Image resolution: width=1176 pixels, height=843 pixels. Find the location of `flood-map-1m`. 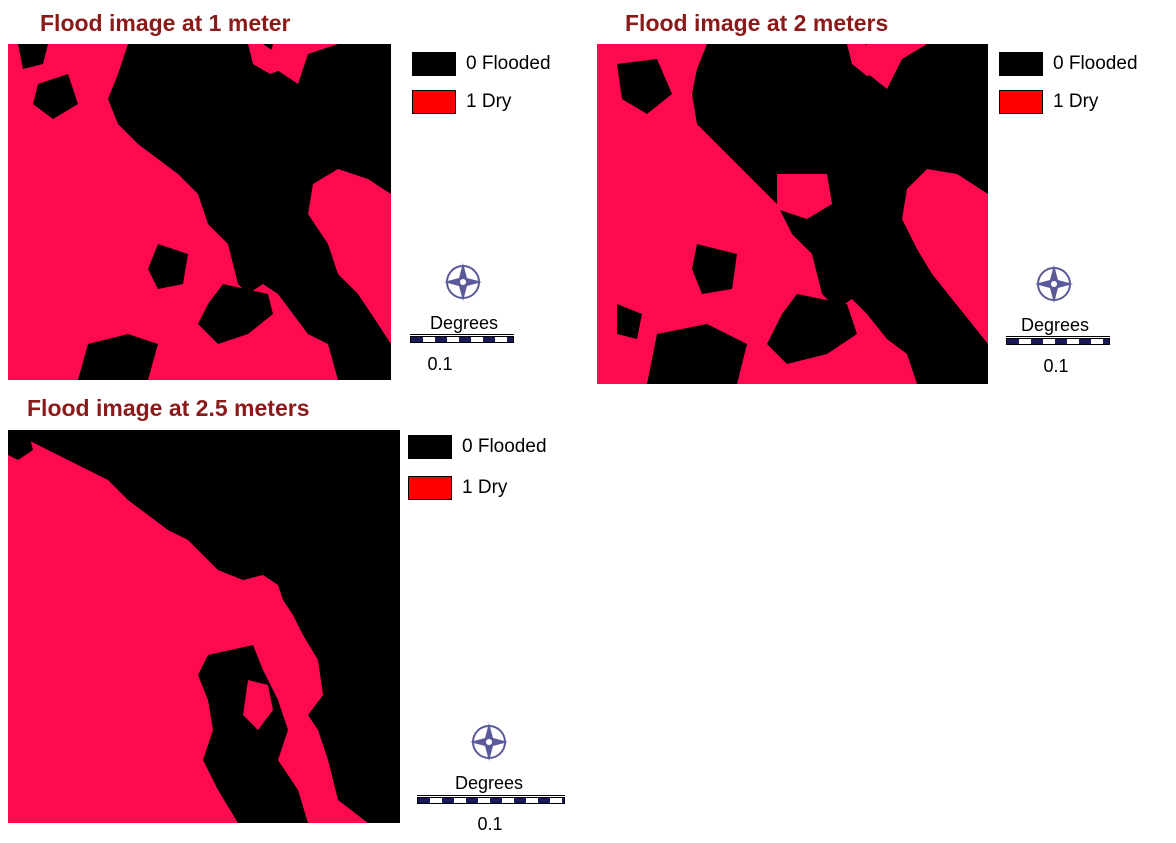

flood-map-1m is located at coordinates (199, 212).